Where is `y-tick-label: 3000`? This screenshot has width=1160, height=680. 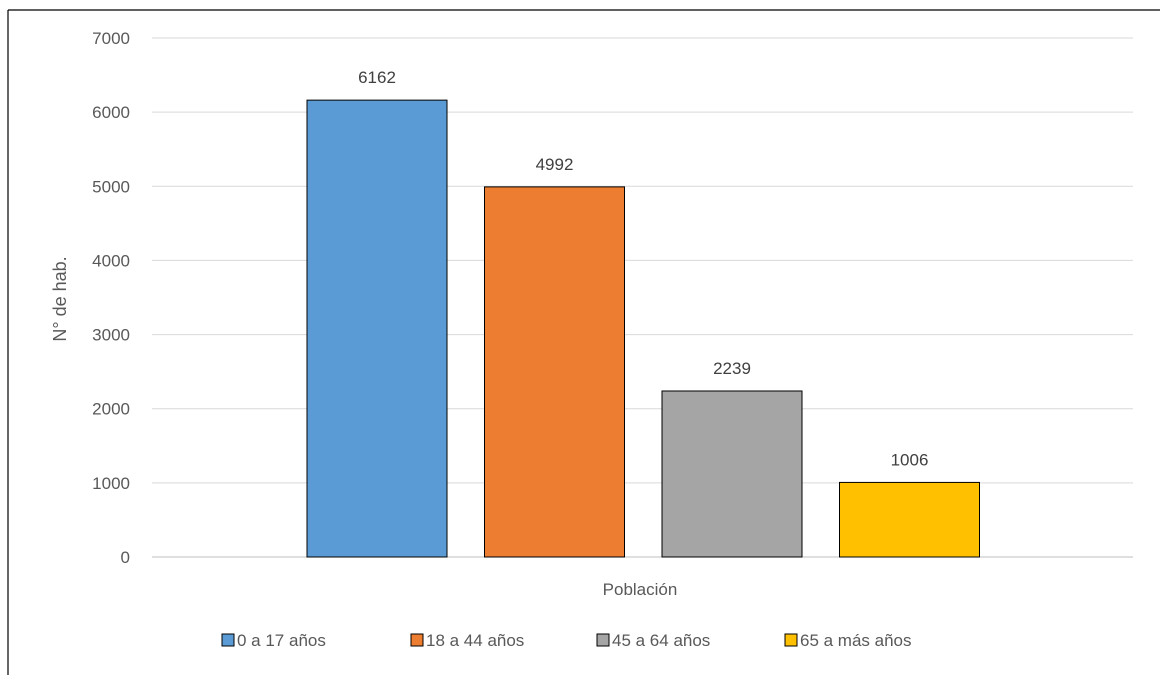 y-tick-label: 3000 is located at coordinates (111, 335).